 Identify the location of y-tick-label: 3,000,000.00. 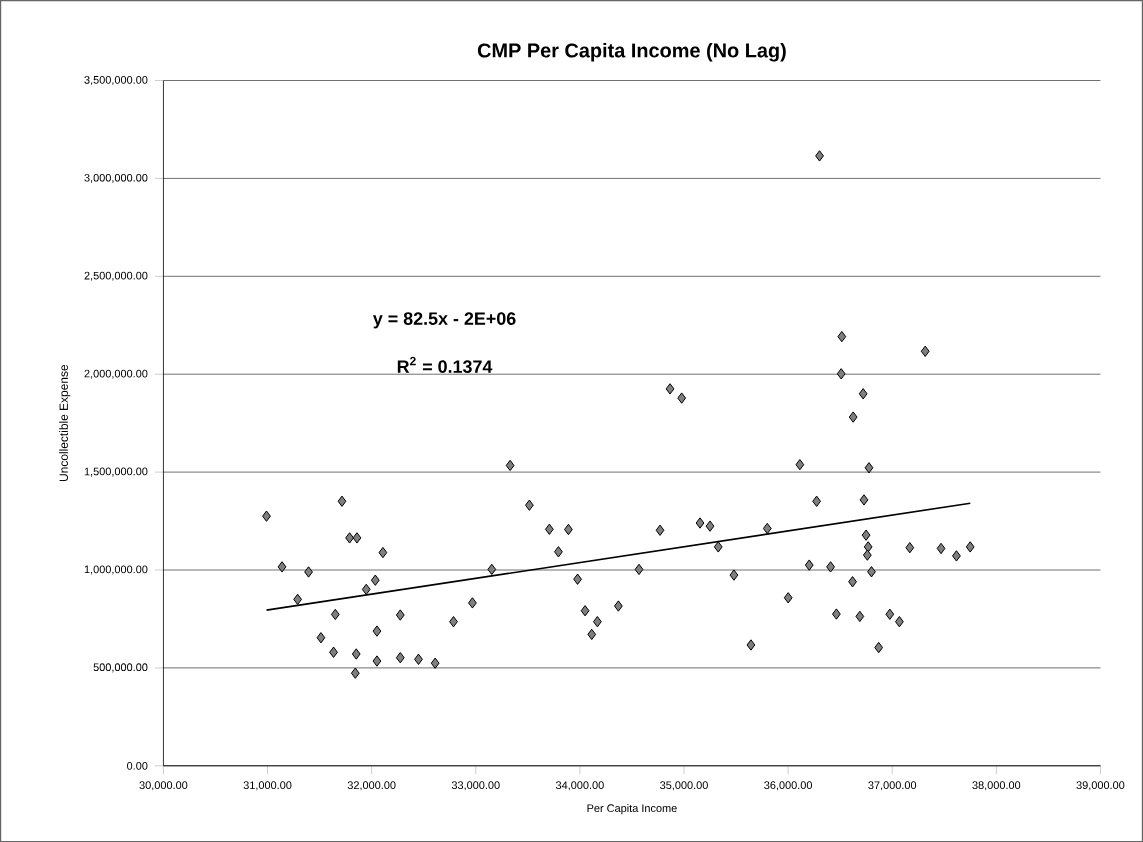
(116, 178).